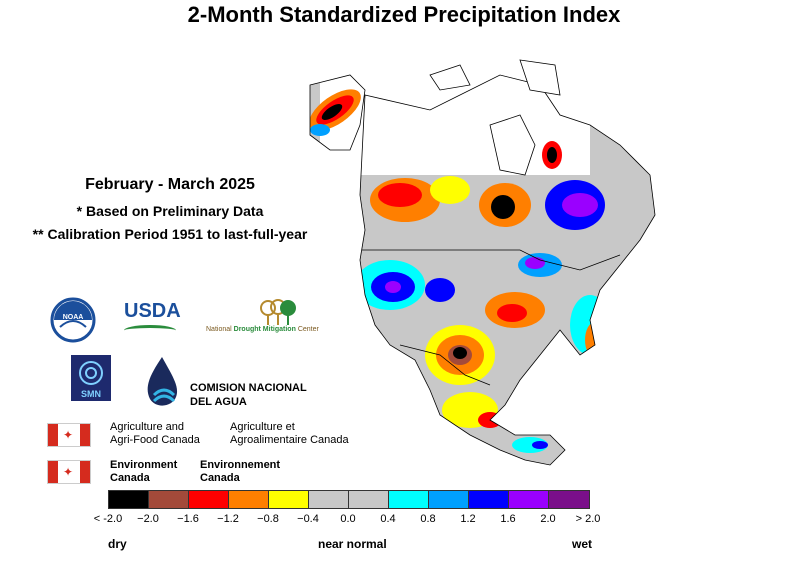 The image size is (808, 571). I want to click on conagua-line-2: DEL AGUA, so click(218, 402).